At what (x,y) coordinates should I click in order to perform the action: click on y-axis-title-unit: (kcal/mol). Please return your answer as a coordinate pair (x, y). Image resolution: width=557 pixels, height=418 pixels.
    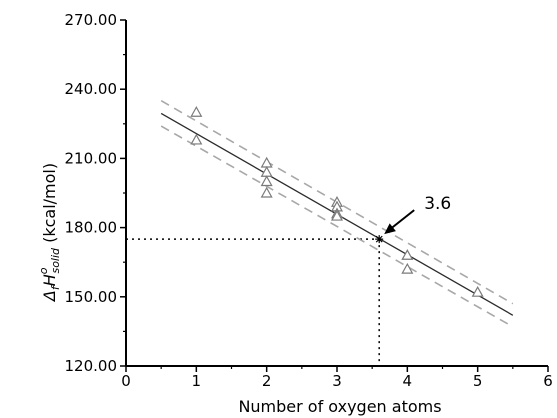
    Looking at the image, I should click on (49, 205).